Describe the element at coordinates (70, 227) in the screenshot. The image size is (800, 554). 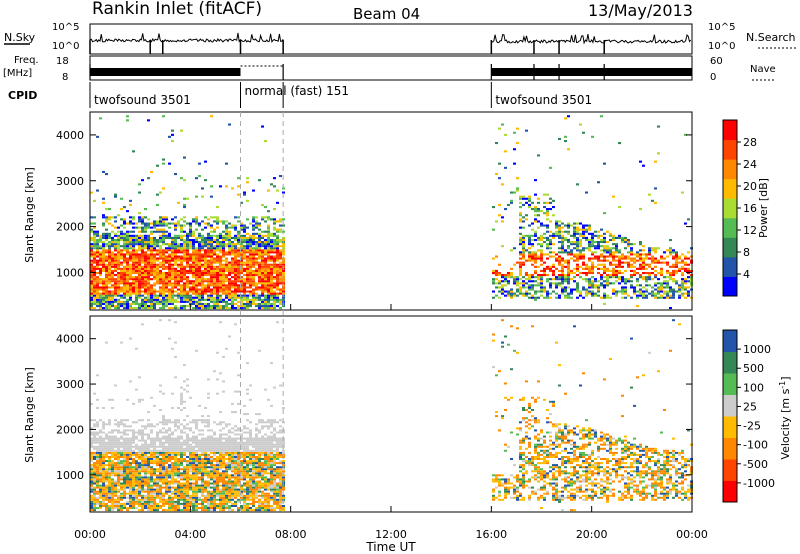
I see `y-tick-label: 2000` at that location.